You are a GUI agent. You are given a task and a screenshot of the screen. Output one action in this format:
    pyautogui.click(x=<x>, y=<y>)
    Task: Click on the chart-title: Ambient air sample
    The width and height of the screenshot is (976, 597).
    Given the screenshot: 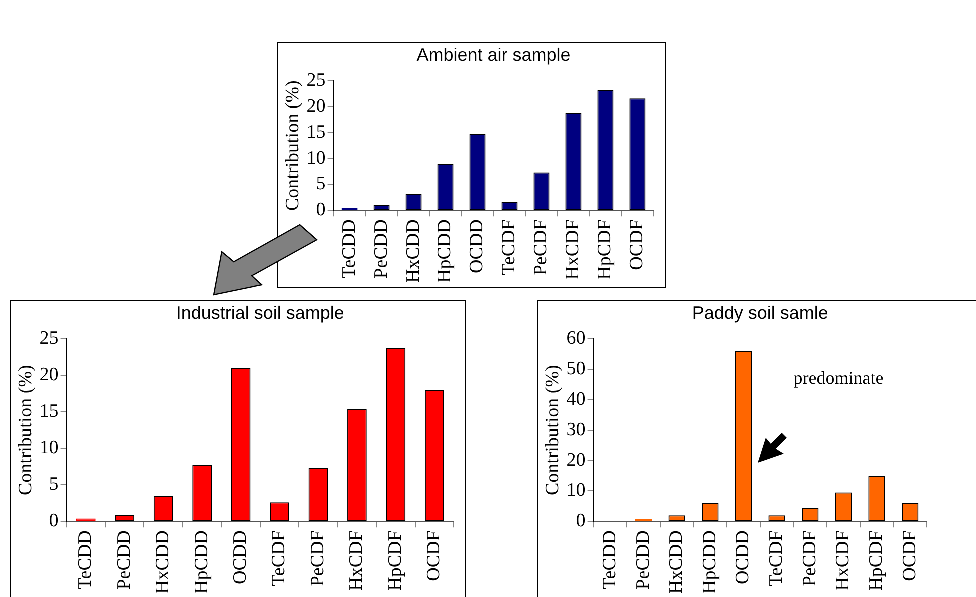 What is the action you would take?
    pyautogui.click(x=493, y=54)
    